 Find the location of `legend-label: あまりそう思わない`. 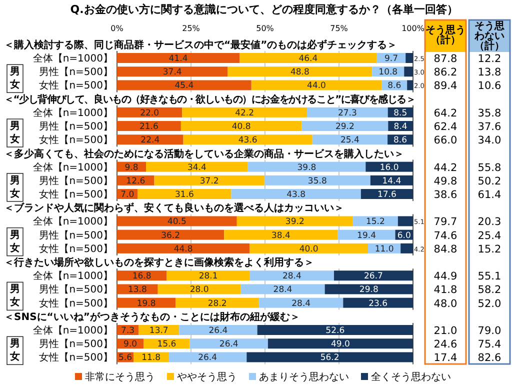

legend-label: あまりそう思わない is located at coordinates (304, 377).